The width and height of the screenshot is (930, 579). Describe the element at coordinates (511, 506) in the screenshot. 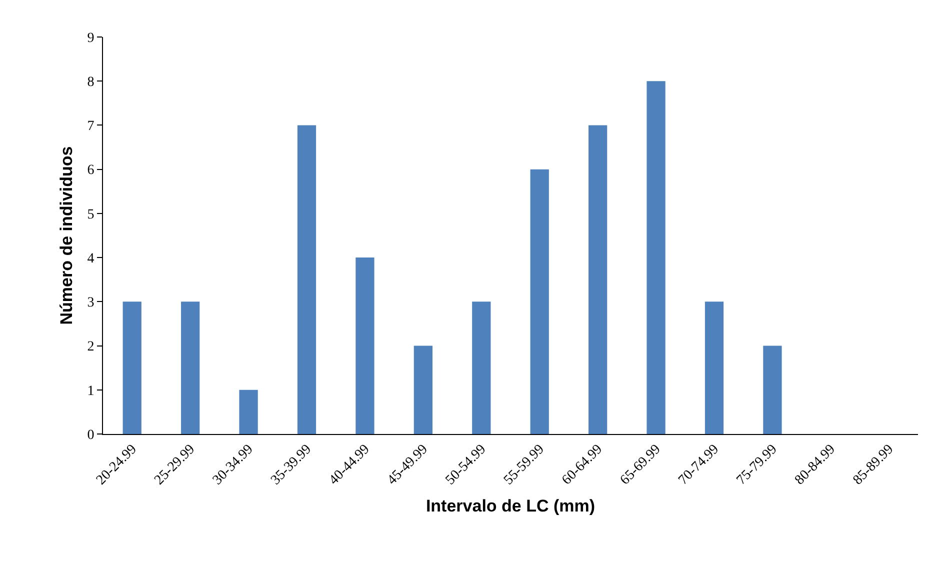

I see `x-axis-title: Intervalo de LC (mm)` at that location.